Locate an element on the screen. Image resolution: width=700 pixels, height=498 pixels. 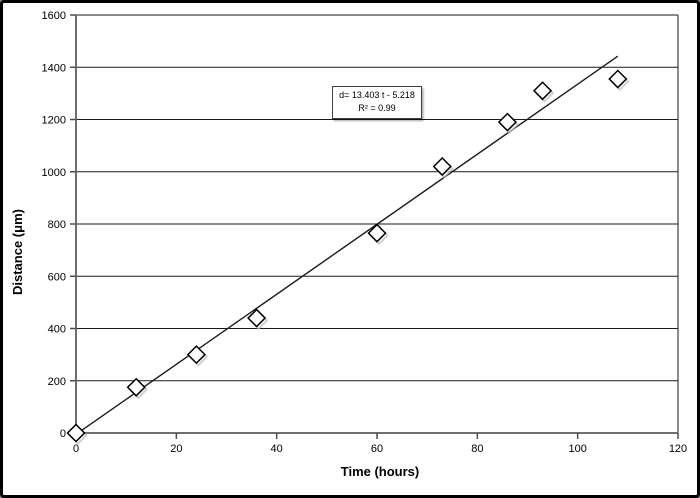
trendline-equation: d= 13.403 t - 5.218 is located at coordinates (377, 95).